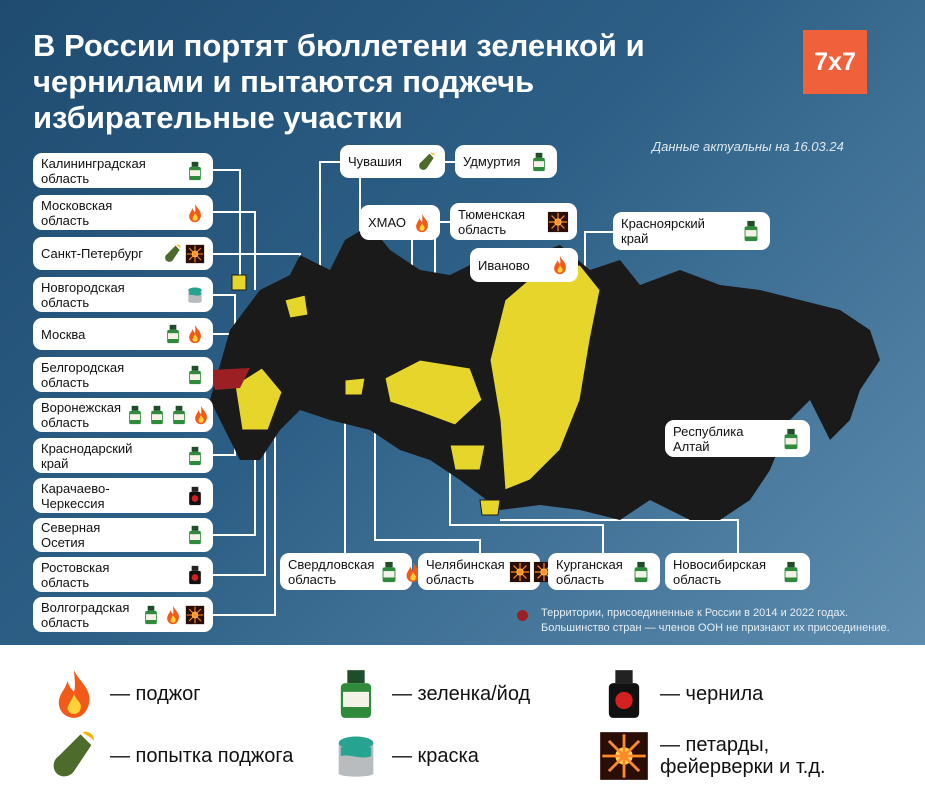 The image size is (925, 806). Describe the element at coordinates (123, 614) in the screenshot. I see `region-label: Волгоградская область` at that location.